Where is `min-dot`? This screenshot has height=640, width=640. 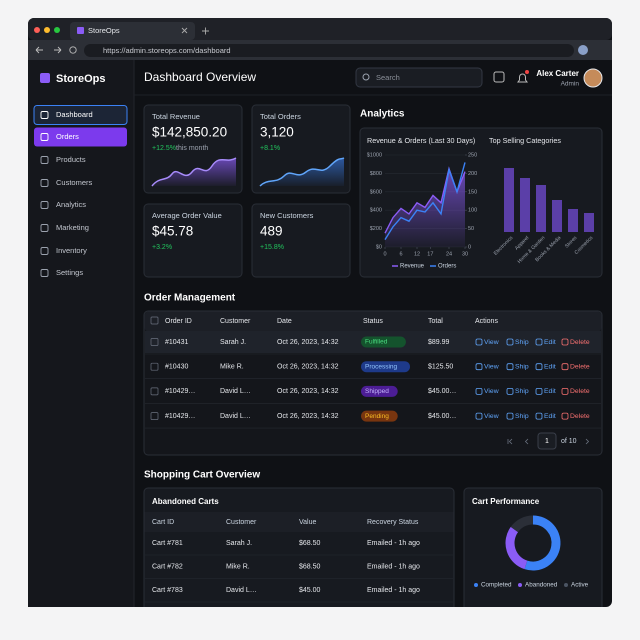 min-dot is located at coordinates (47, 30).